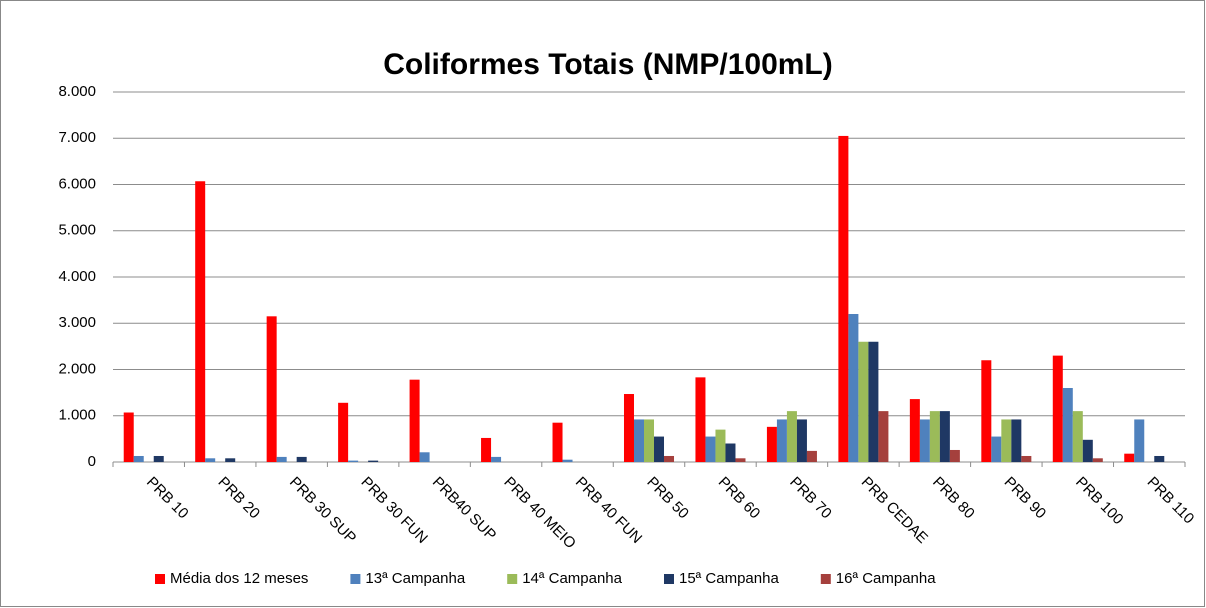  Describe the element at coordinates (77, 276) in the screenshot. I see `y-tick-label: 4.000` at that location.